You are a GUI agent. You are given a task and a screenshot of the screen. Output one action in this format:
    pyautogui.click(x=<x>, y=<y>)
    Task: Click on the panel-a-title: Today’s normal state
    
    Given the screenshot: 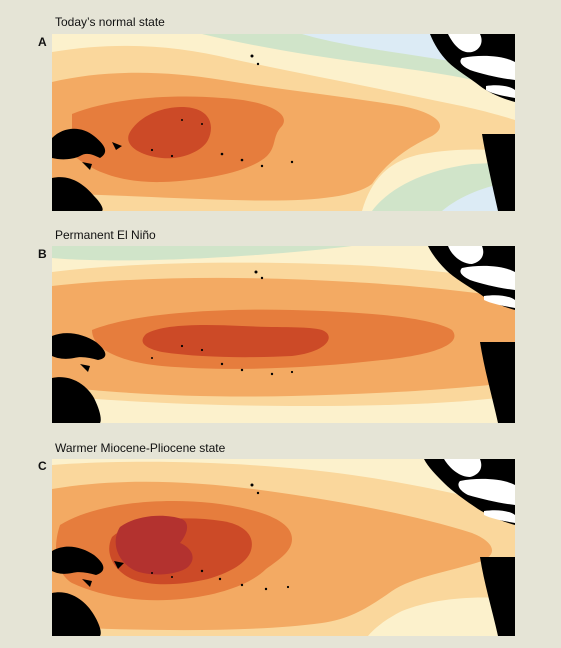 What is the action you would take?
    pyautogui.click(x=110, y=22)
    